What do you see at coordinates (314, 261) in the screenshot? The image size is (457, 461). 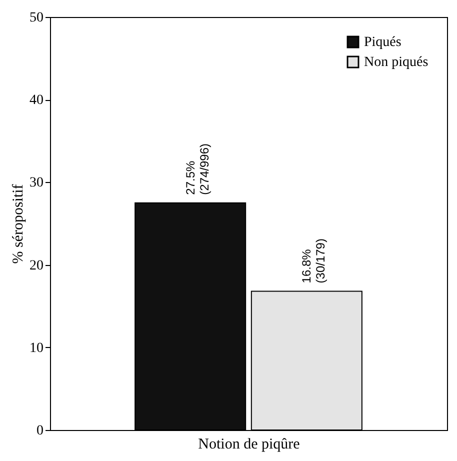 I see `data-label: 16.8% (30/179)` at bounding box center [314, 261].